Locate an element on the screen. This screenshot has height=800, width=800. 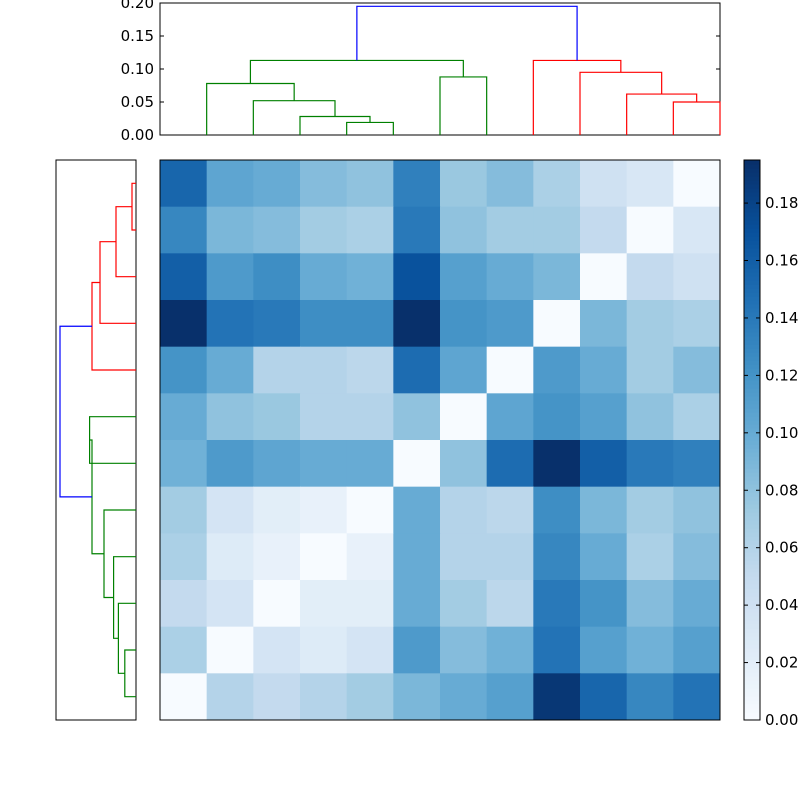
left-dendrogram-frame is located at coordinates (96, 440).